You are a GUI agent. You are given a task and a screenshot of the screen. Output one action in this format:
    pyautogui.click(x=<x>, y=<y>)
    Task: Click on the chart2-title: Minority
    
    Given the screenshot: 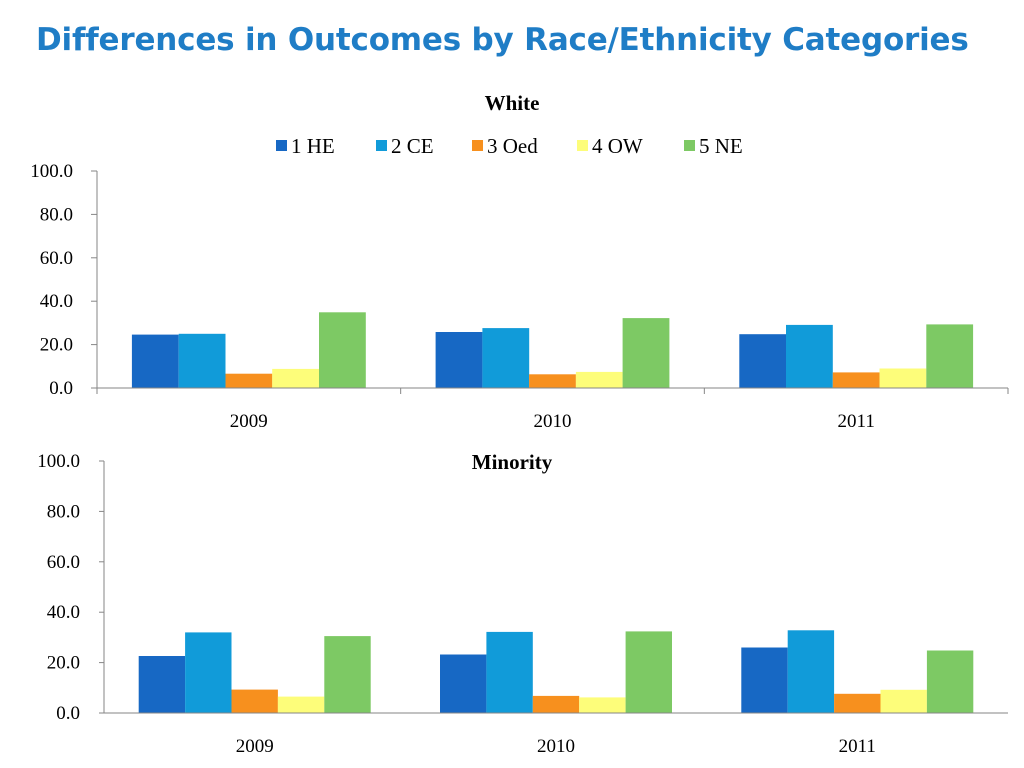 What is the action you would take?
    pyautogui.click(x=512, y=462)
    